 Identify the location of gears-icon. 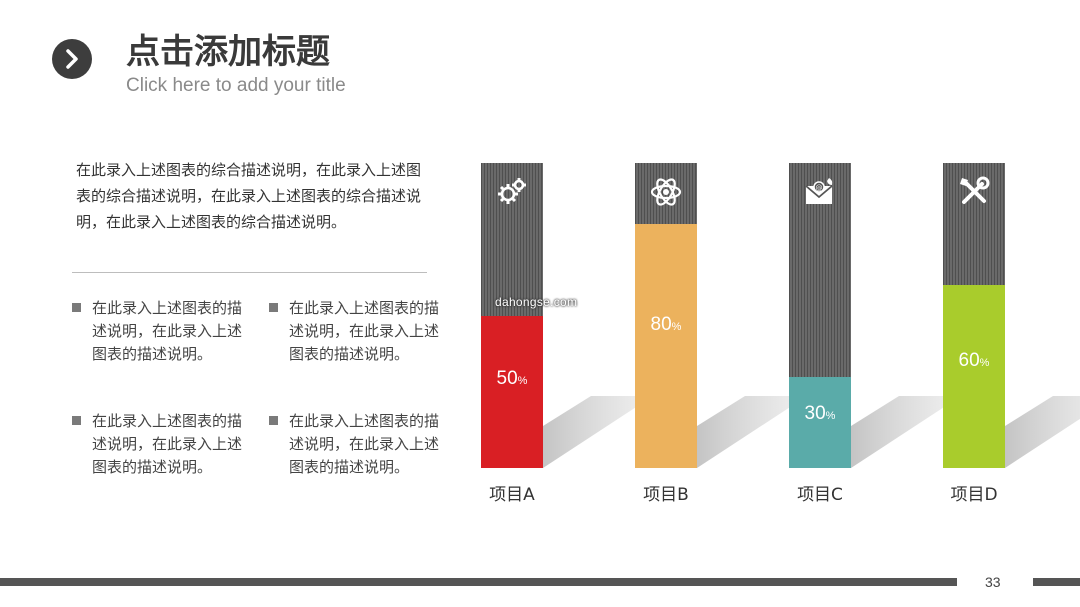
(512, 192).